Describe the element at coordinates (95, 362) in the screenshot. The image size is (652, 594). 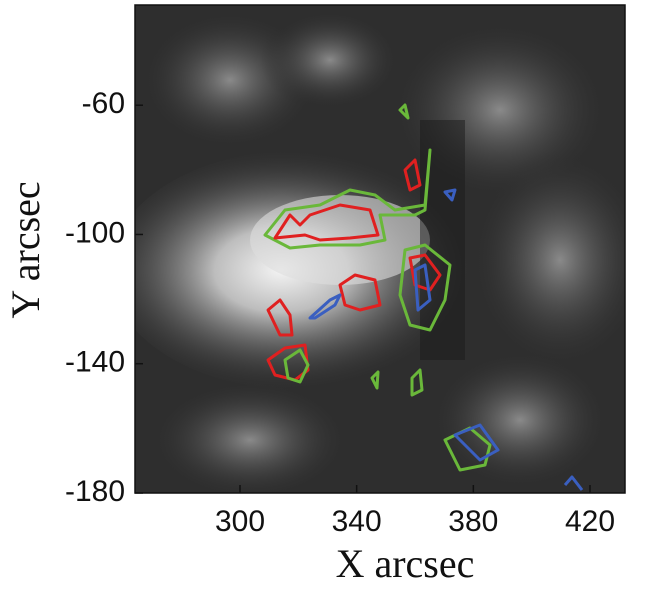
I see `y-tick-label: -140` at that location.